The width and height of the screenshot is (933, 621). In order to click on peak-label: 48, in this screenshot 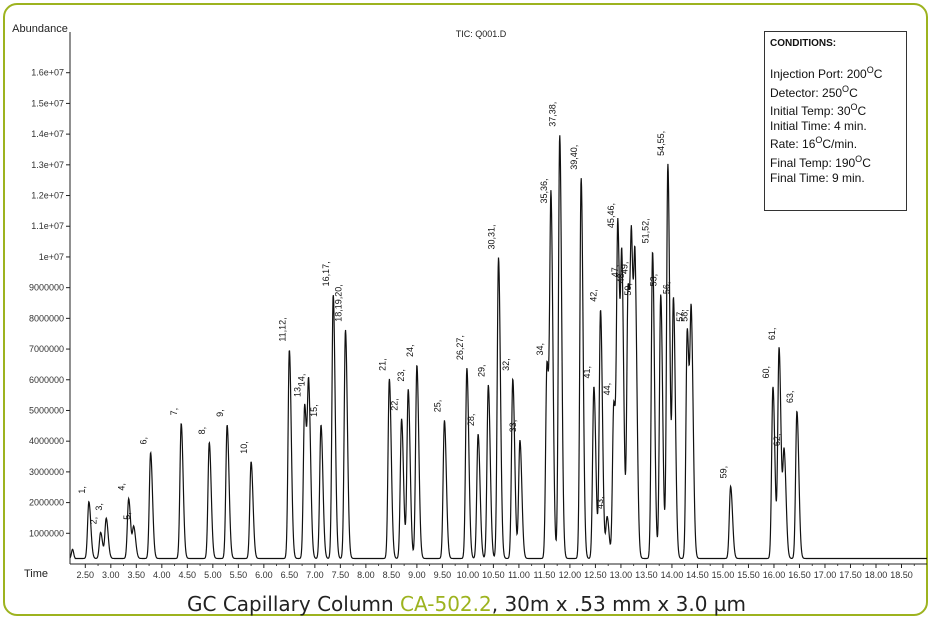, I will do `click(621, 277)`.